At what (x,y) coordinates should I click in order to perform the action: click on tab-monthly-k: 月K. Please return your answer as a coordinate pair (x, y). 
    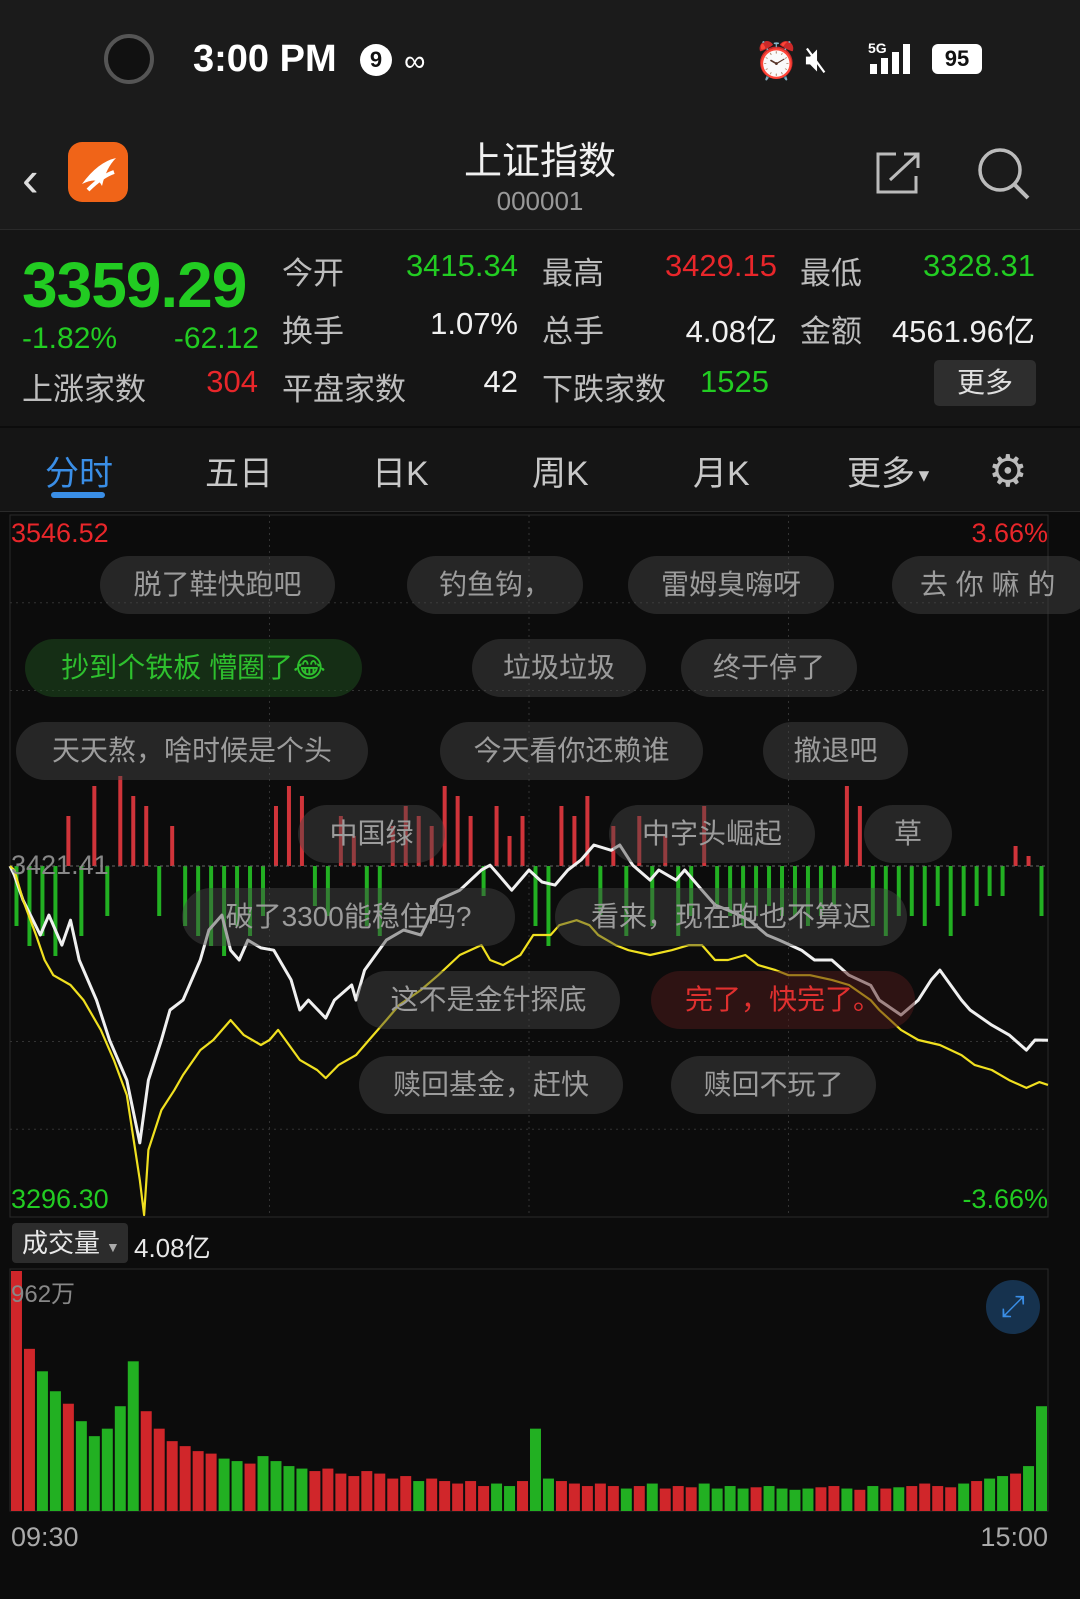
    Looking at the image, I should click on (721, 474).